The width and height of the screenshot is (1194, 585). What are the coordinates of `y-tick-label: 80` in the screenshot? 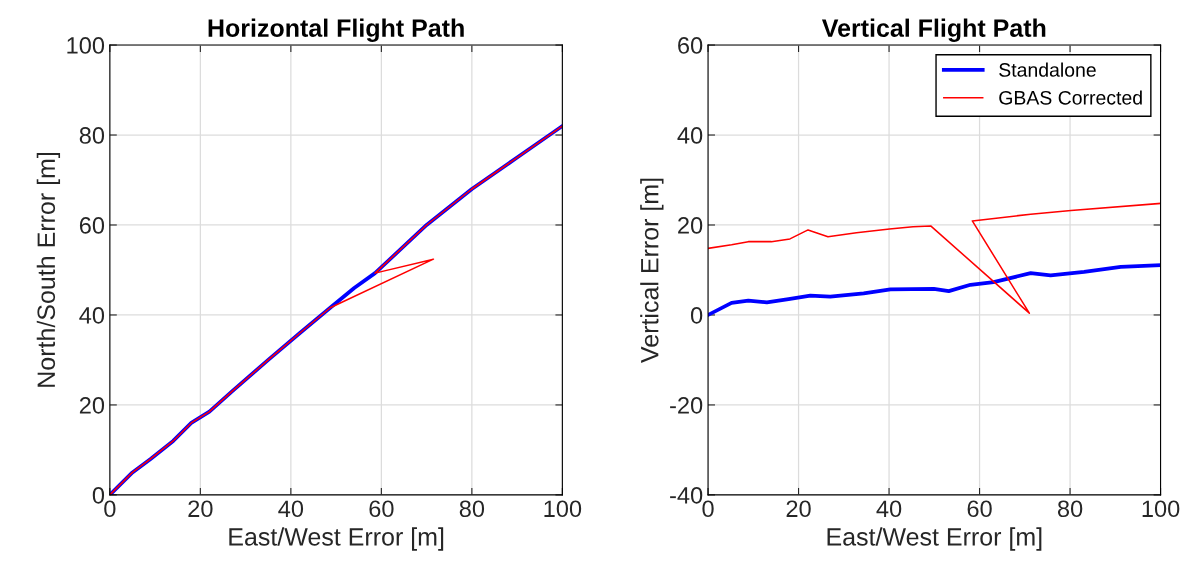 It's located at (92, 135).